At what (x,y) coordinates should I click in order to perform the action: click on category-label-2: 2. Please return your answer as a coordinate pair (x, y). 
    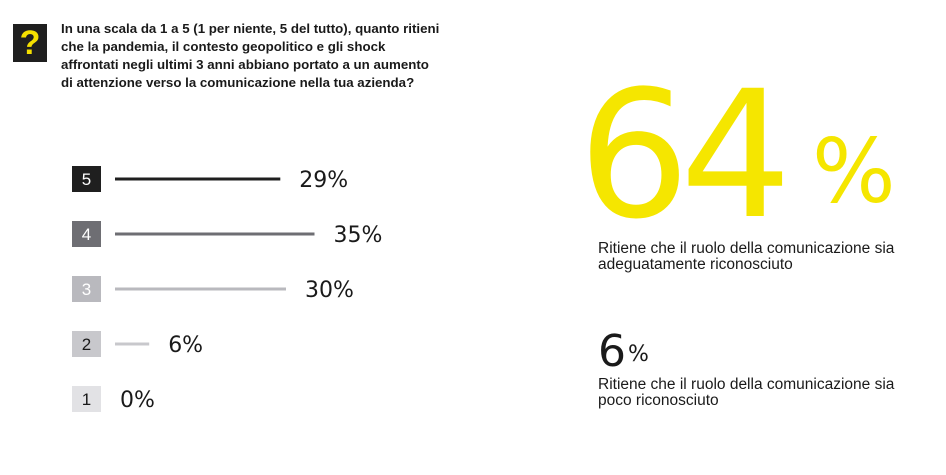
    Looking at the image, I should click on (86, 344).